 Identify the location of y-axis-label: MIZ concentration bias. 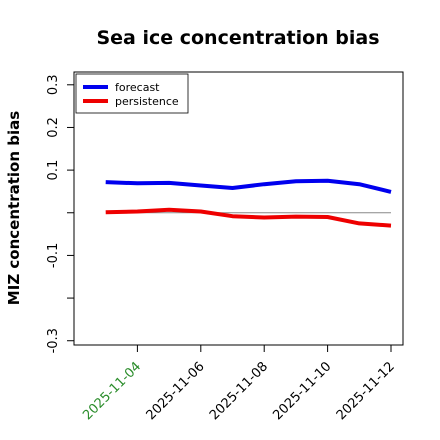
(14, 208).